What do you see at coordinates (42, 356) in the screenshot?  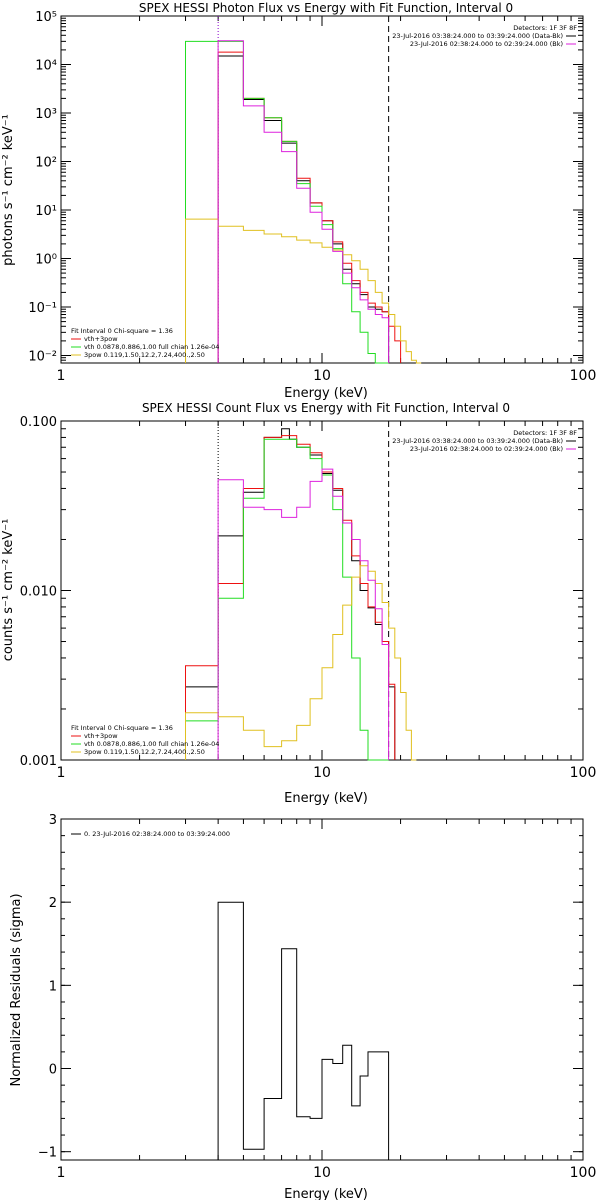 I see `y-tick-label: 10⁻²` at bounding box center [42, 356].